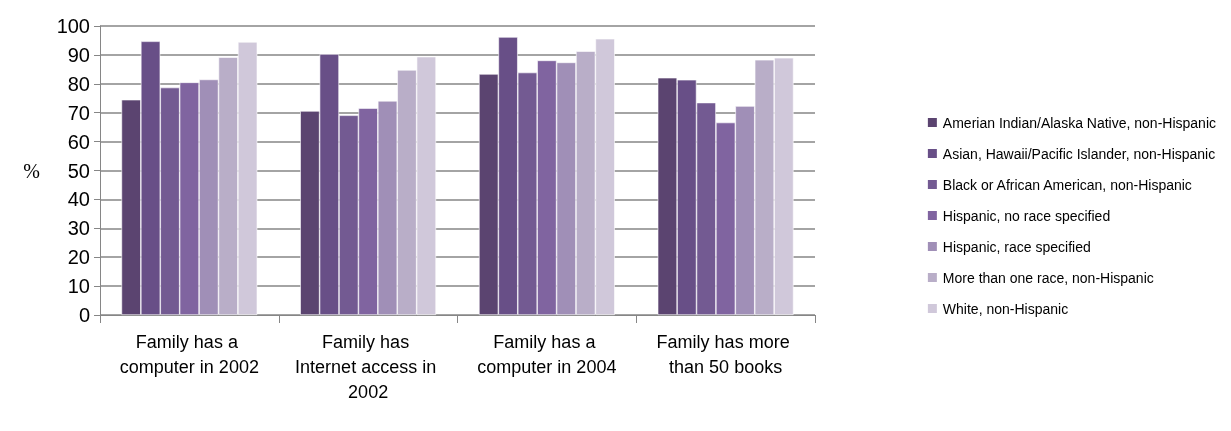 The height and width of the screenshot is (431, 1231). I want to click on y-tick-label: 60, so click(78, 141).